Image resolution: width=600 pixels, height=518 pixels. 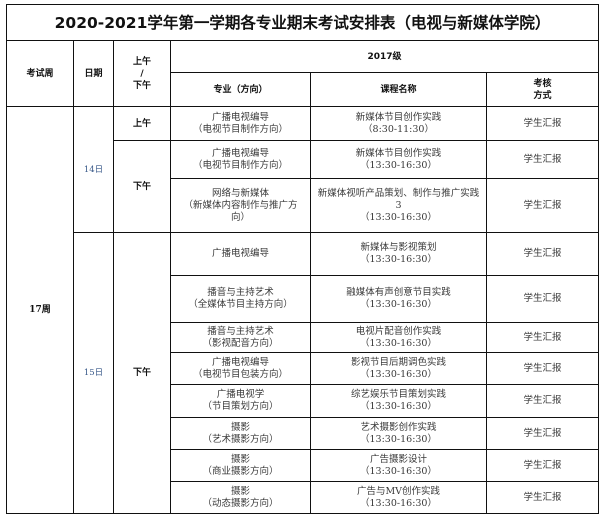 What do you see at coordinates (40, 310) in the screenshot?
I see `exam-week: 17周` at bounding box center [40, 310].